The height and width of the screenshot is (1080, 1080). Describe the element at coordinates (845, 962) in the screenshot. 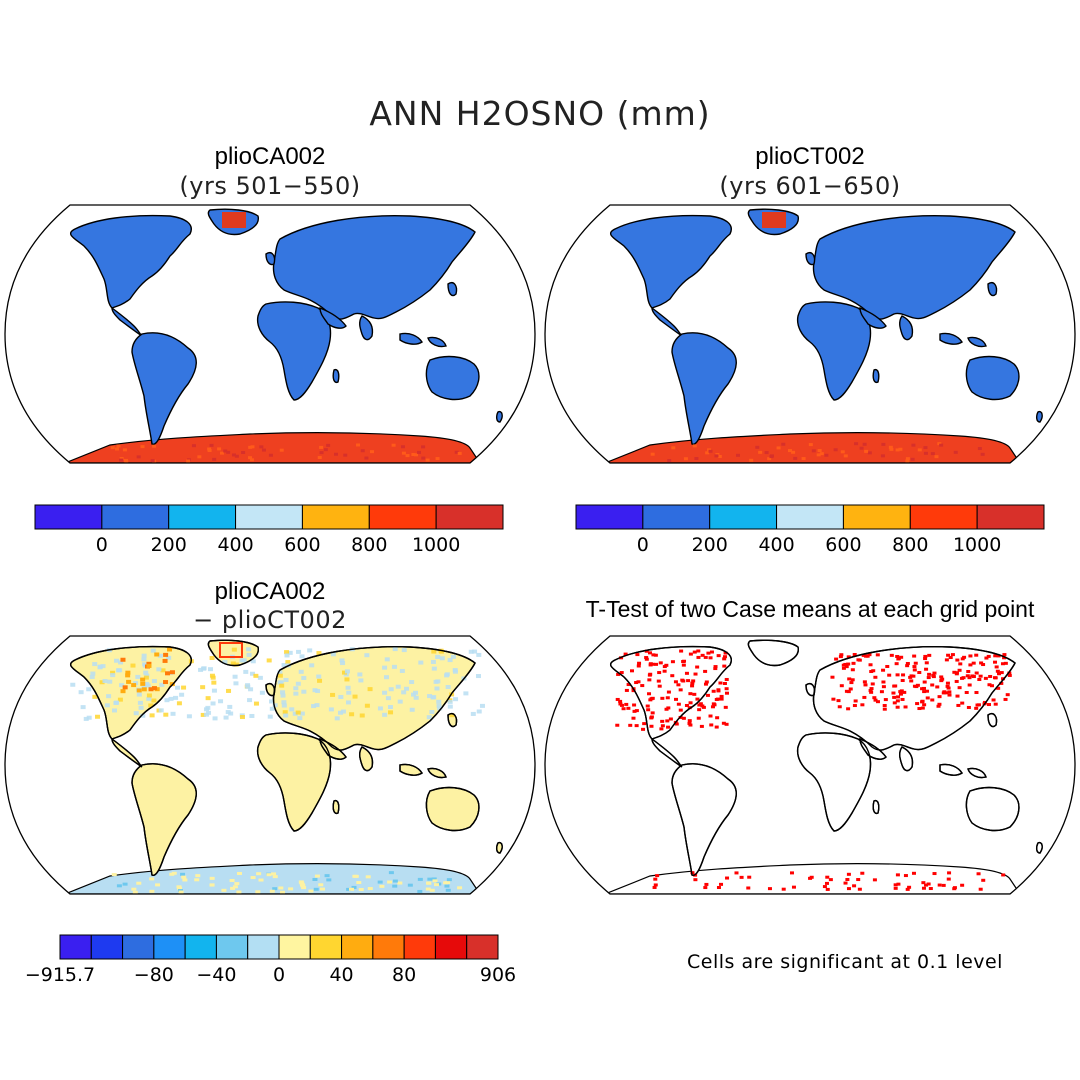

I see `significance-note: Cells are significant at 0.1 level` at that location.